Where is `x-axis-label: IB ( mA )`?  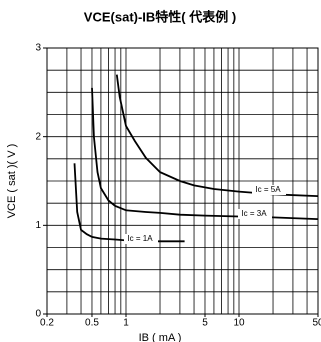 x-axis-label: IB ( mA ) is located at coordinates (160, 337).